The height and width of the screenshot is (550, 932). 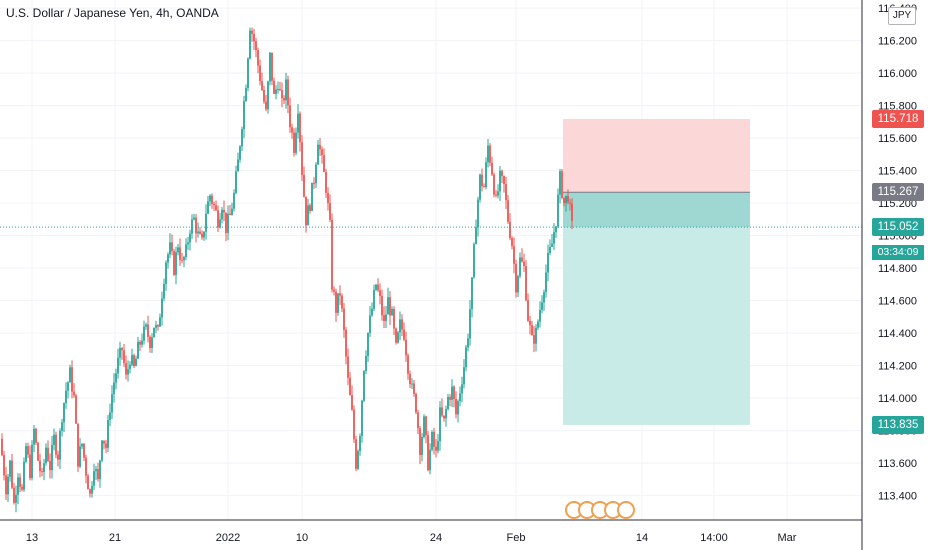 What do you see at coordinates (897, 367) in the screenshot?
I see `y-tick-label: 114.200` at bounding box center [897, 367].